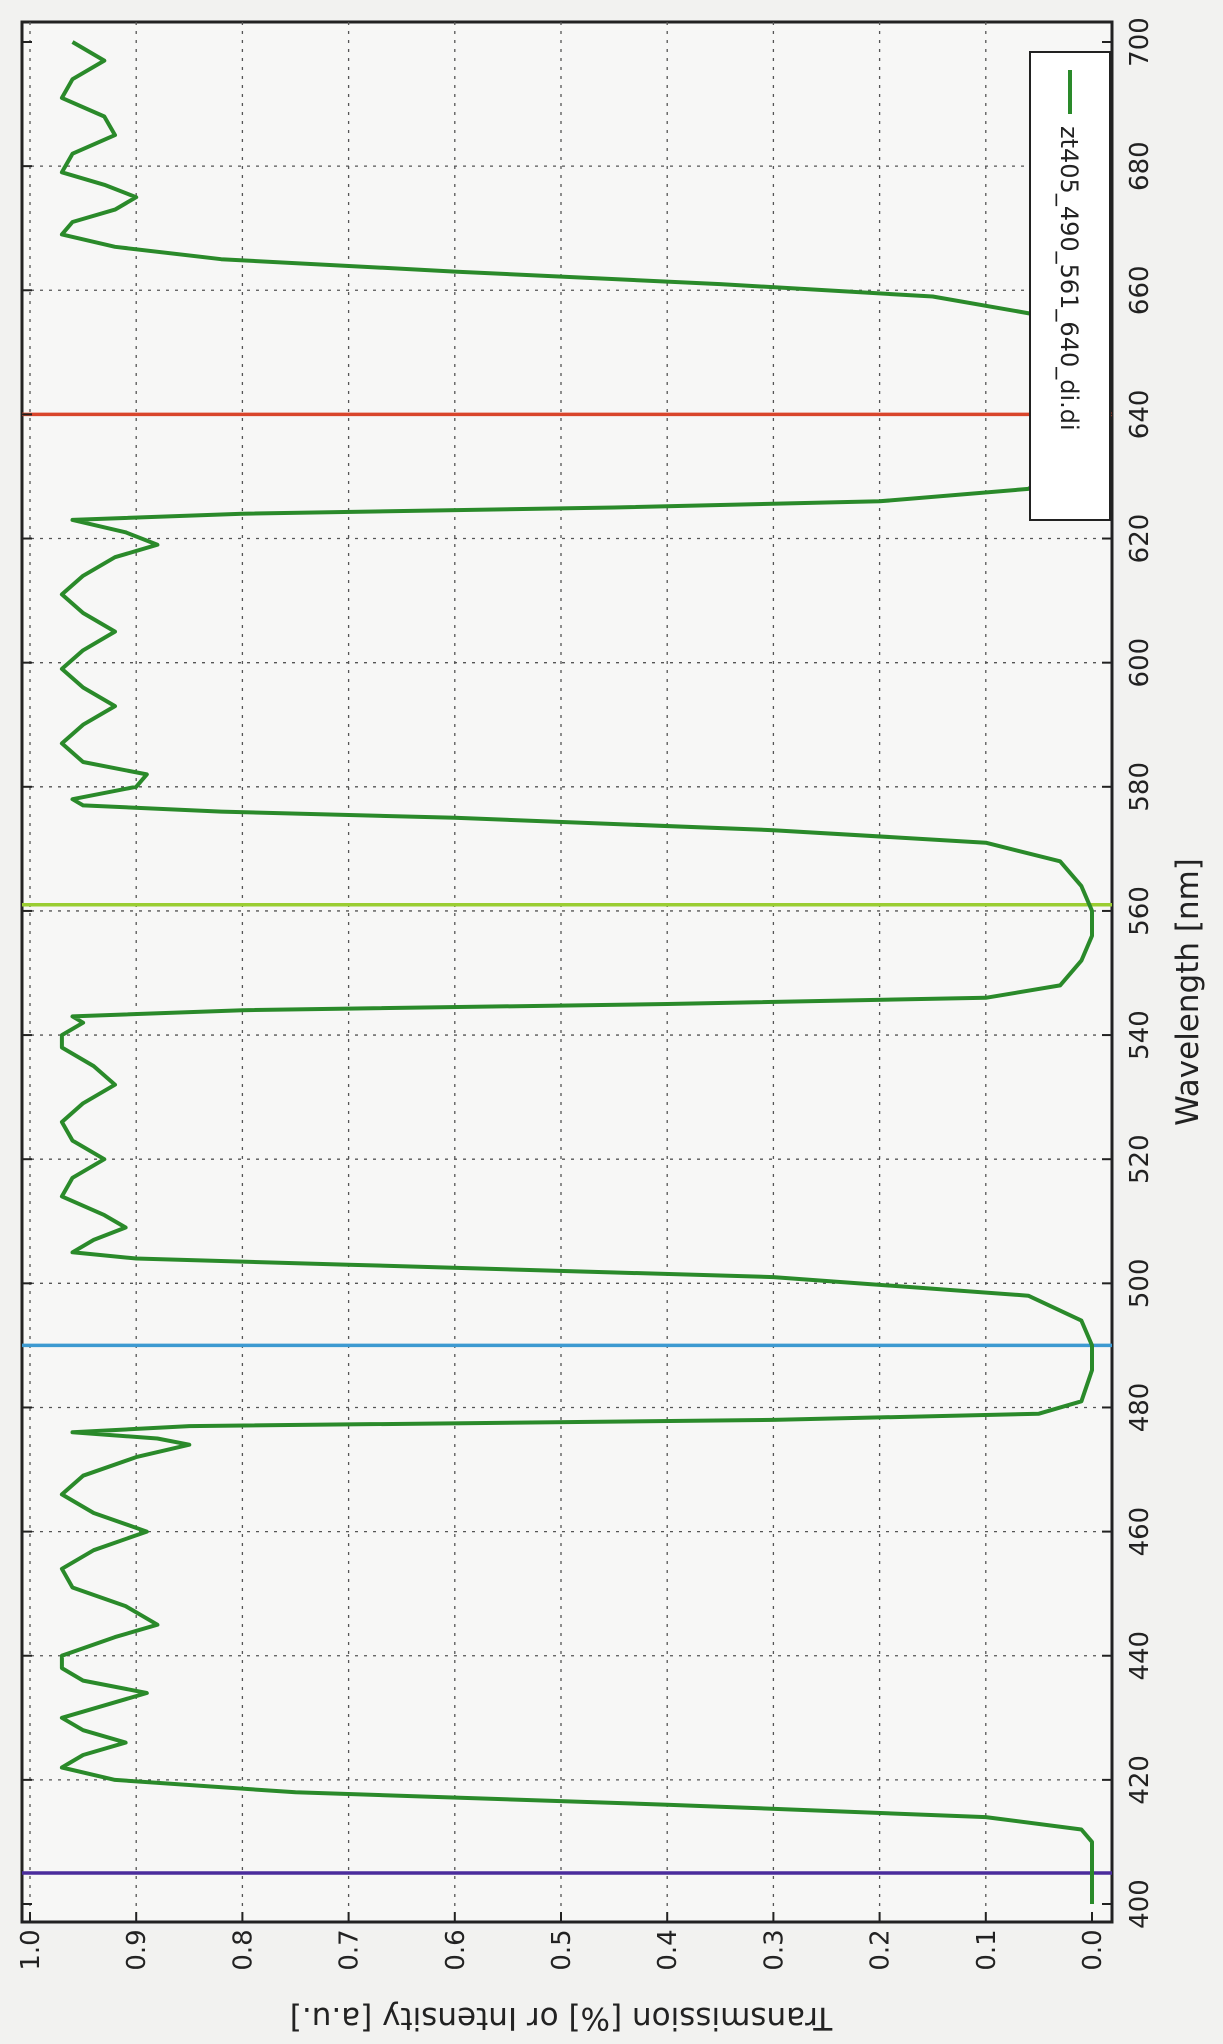  Describe the element at coordinates (1140, 1656) in the screenshot. I see `x-tick-label: 440` at that location.